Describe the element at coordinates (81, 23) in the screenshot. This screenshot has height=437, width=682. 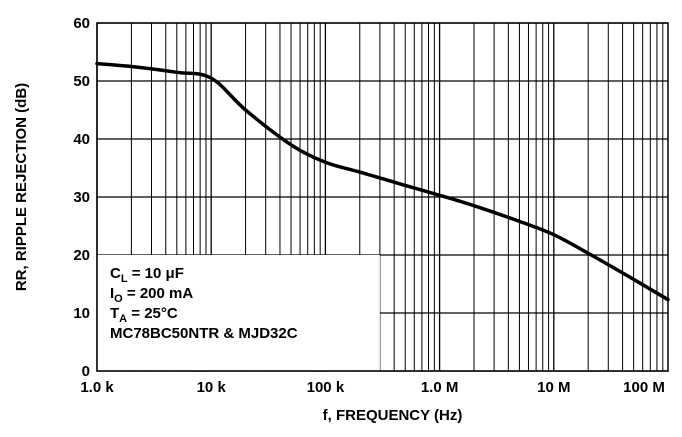
I see `y-tick-label: 60` at that location.